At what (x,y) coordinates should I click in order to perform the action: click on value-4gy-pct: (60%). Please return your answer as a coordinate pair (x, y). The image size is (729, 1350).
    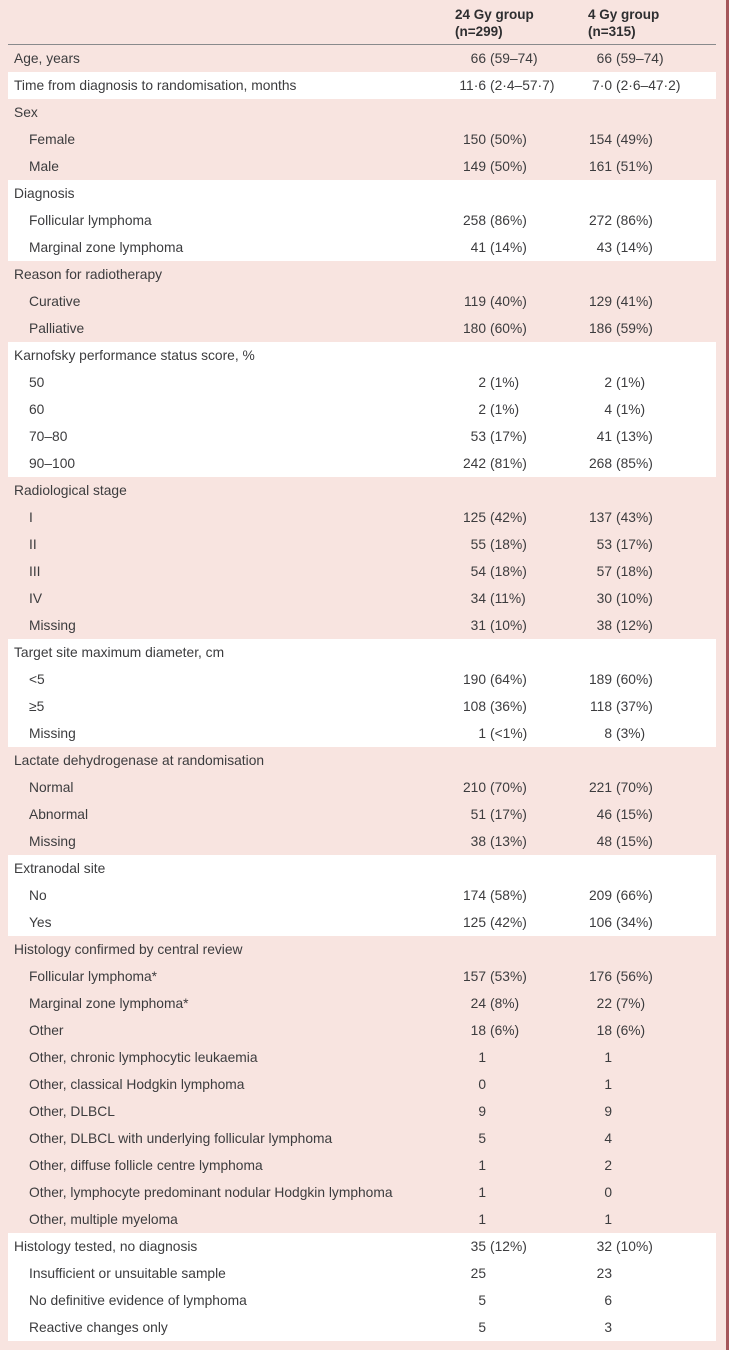
    Looking at the image, I should click on (634, 679).